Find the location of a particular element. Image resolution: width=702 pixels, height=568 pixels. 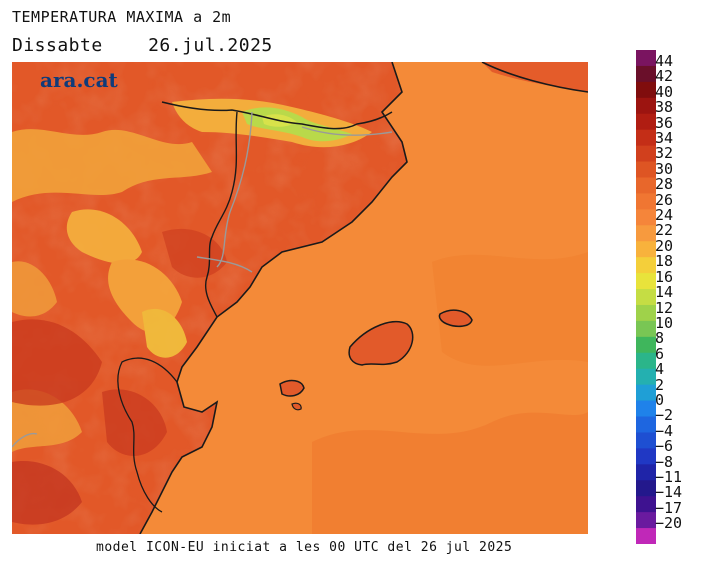

scale-label: 32 is located at coordinates (664, 153).